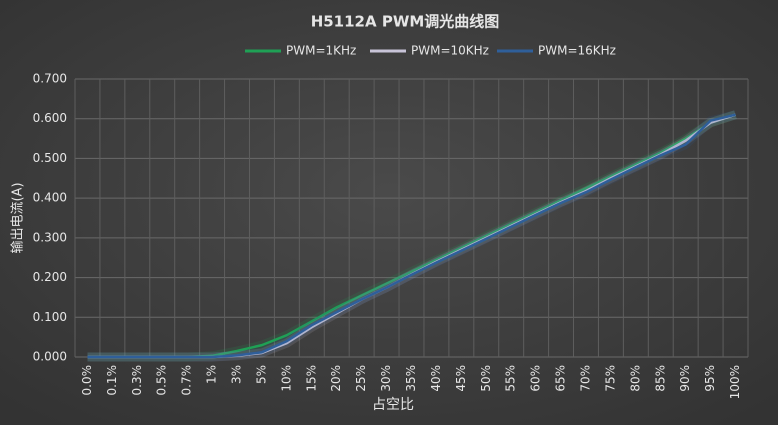  I want to click on x-tick-label: 50%, so click(486, 378).